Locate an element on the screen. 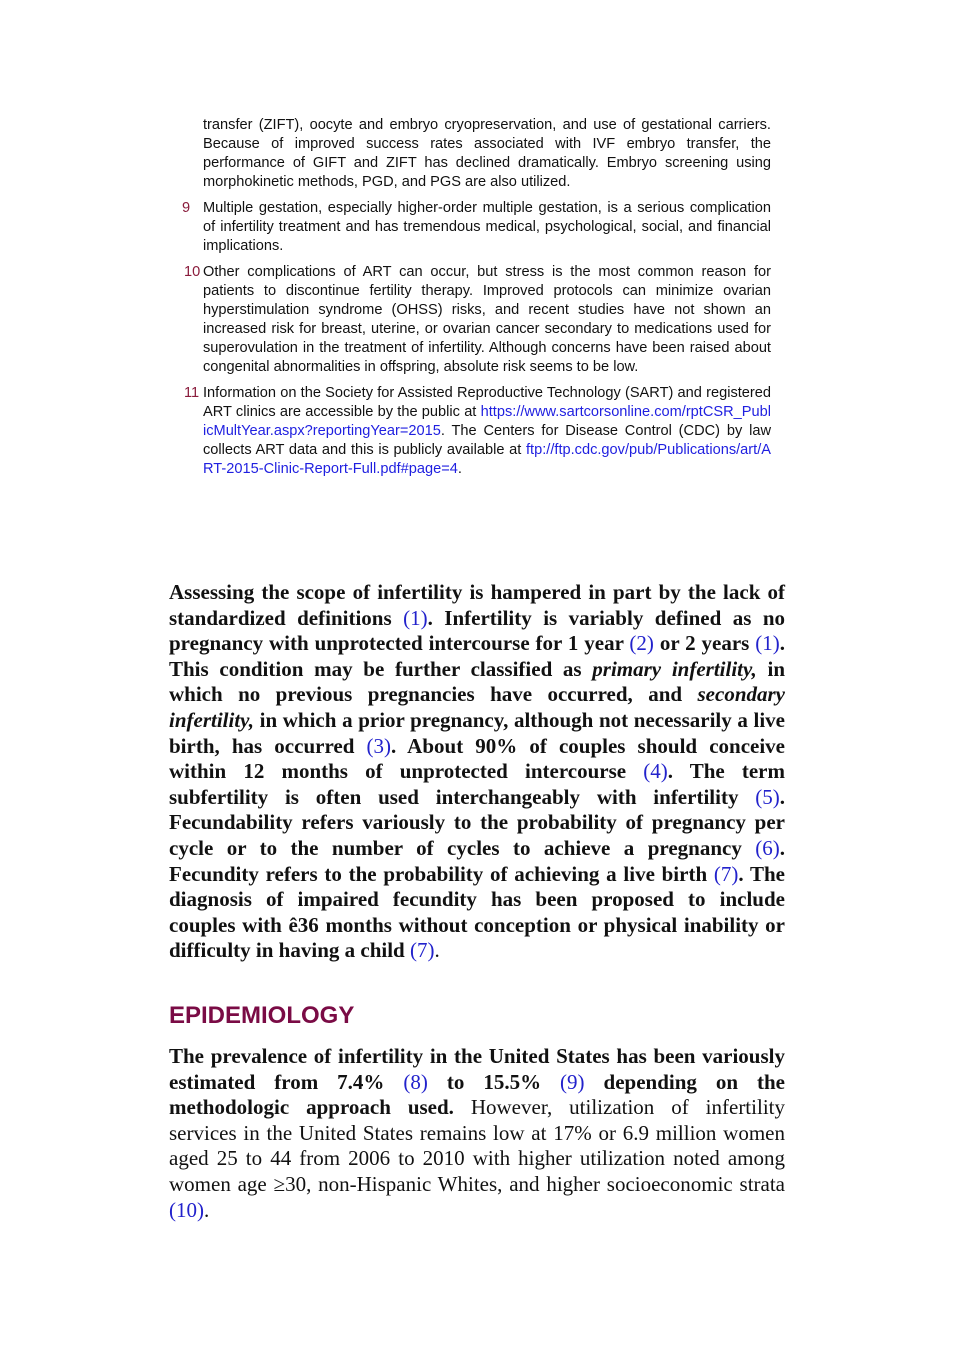 Image resolution: width=954 pixels, height=1350 pixels. text: or 2 years is located at coordinates (704, 643).